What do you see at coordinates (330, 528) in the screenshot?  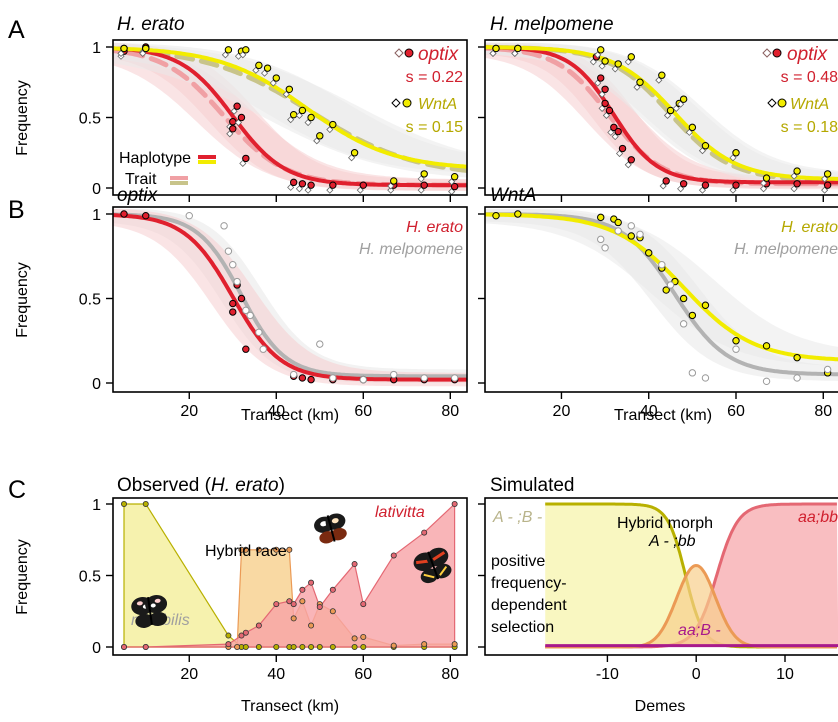 I see `butterfly-hybrid-icon` at bounding box center [330, 528].